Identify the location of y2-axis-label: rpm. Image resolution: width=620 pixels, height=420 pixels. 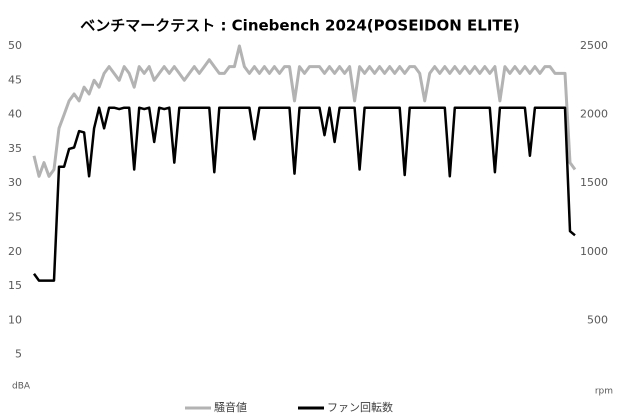
(604, 392).